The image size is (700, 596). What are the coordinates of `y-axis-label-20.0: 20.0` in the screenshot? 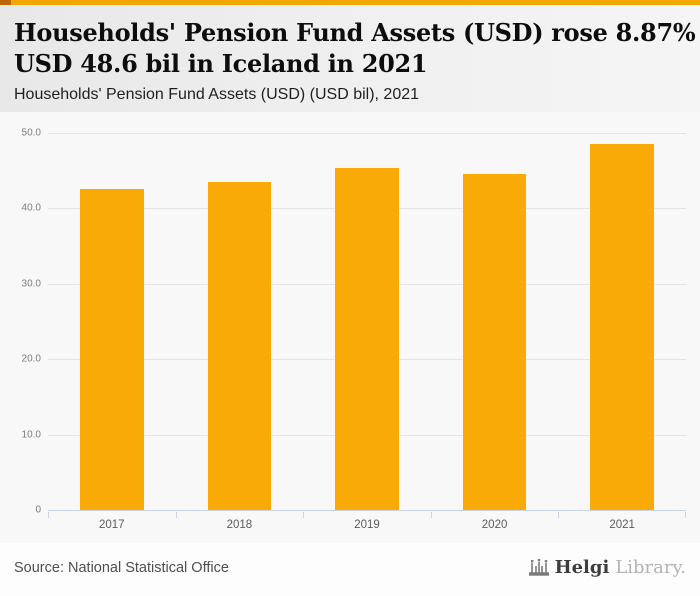 It's located at (31, 359).